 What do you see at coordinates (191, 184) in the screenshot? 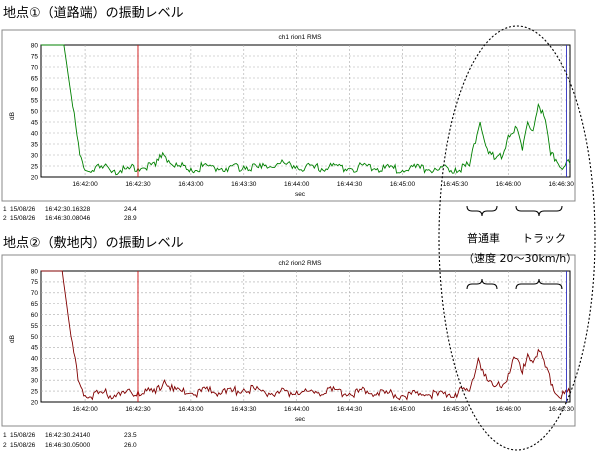
I see `chart1-x-tick-label: 16:43:00` at bounding box center [191, 184].